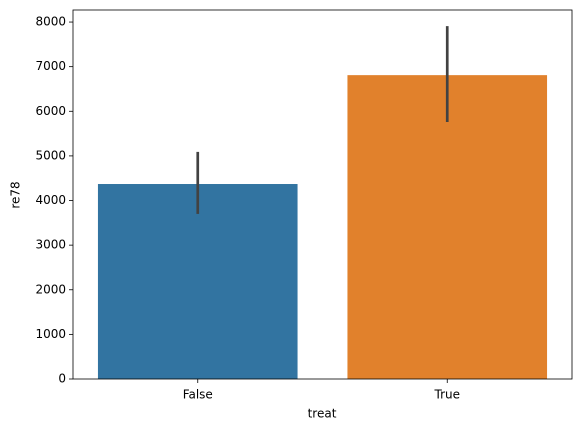  I want to click on y-tick-label: 4000, so click(50, 200).